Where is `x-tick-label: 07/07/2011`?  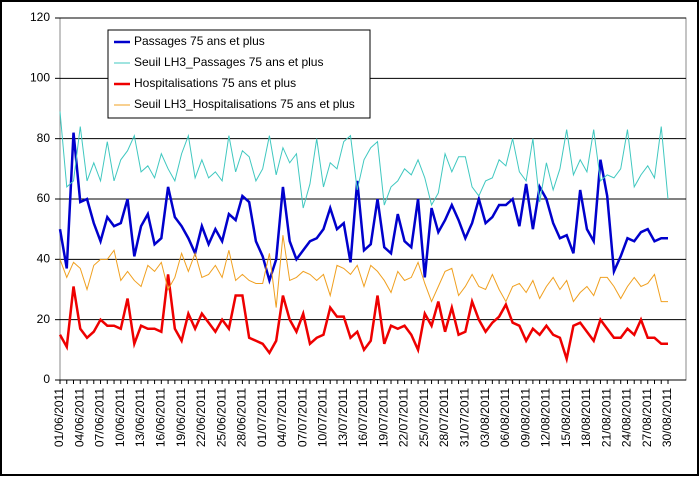 x-tick-label: 07/07/2011 is located at coordinates (302, 417).